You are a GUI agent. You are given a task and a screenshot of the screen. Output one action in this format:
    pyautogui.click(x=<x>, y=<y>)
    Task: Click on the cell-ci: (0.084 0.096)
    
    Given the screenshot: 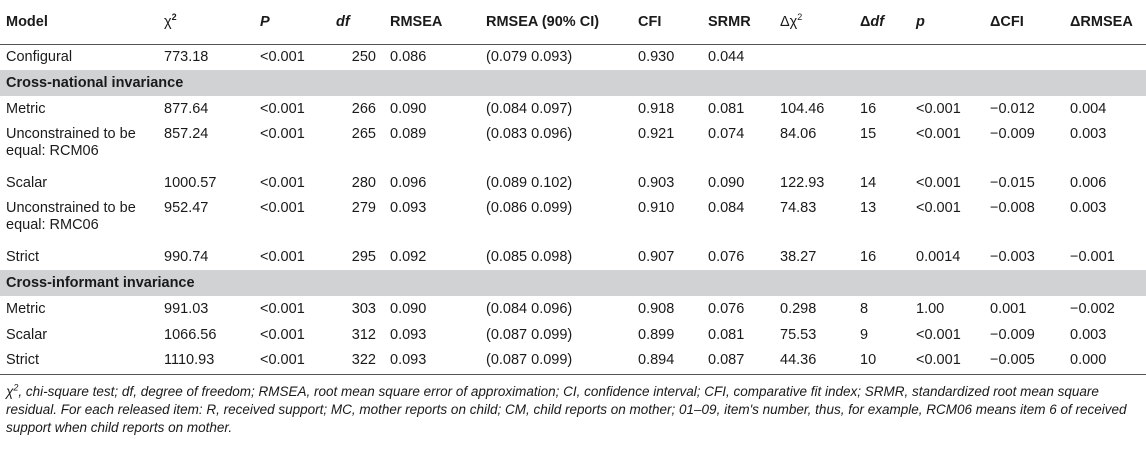 What is the action you would take?
    pyautogui.click(x=529, y=308)
    